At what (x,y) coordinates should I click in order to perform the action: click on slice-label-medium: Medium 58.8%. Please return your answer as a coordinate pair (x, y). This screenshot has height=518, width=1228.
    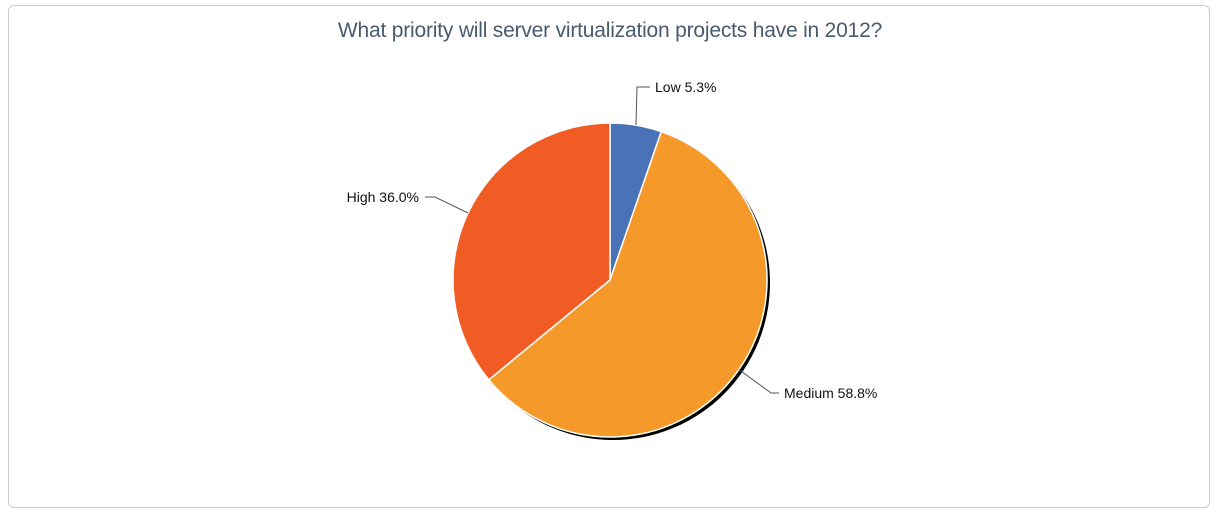
    Looking at the image, I should click on (830, 393).